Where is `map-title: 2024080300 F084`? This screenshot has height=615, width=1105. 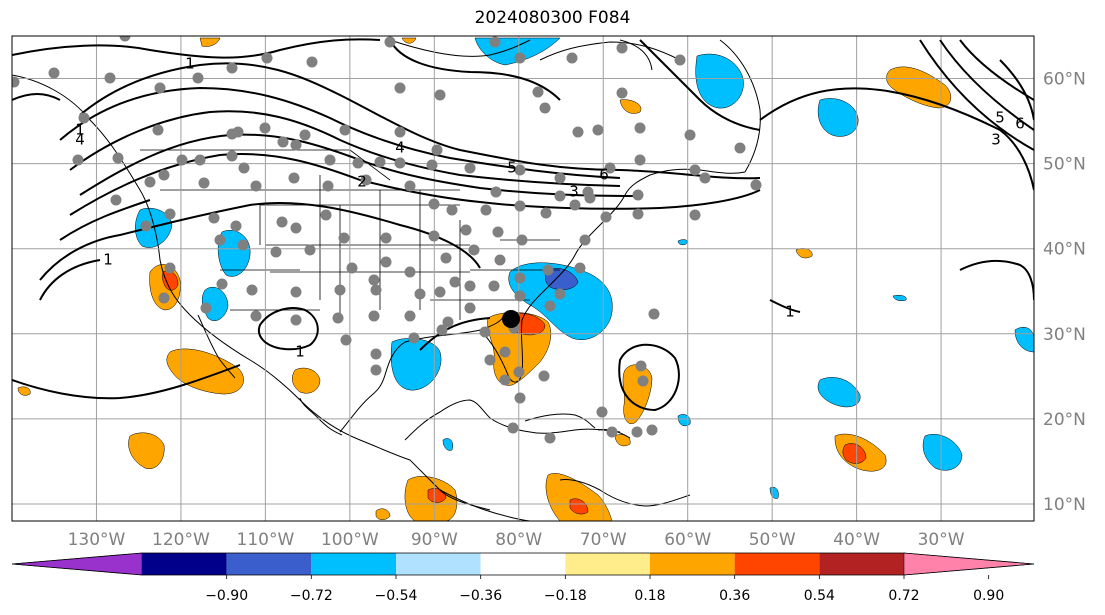
map-title: 2024080300 F084 is located at coordinates (552, 18).